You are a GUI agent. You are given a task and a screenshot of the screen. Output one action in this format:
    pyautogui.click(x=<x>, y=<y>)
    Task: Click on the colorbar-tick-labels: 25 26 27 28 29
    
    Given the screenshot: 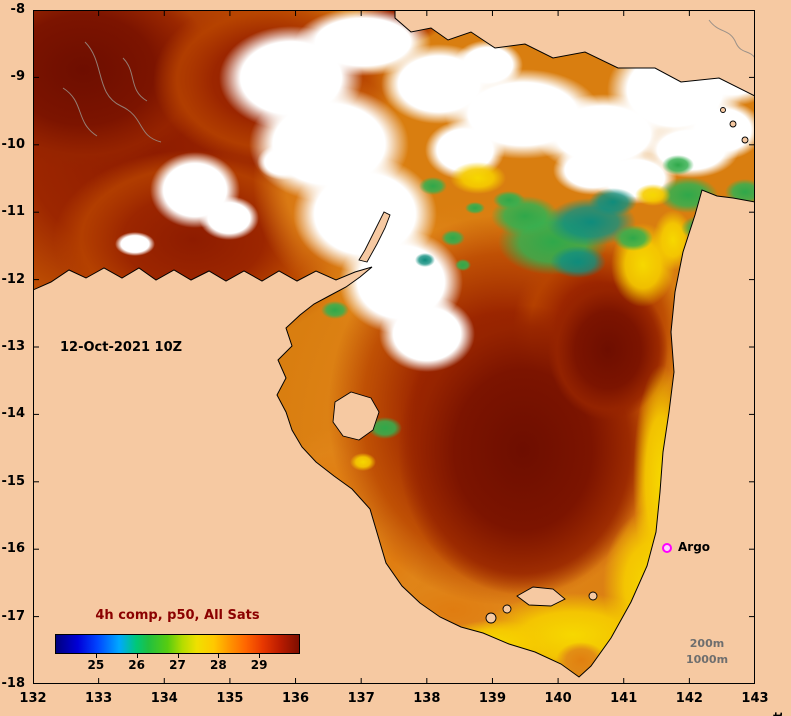 What is the action you would take?
    pyautogui.click(x=177, y=664)
    